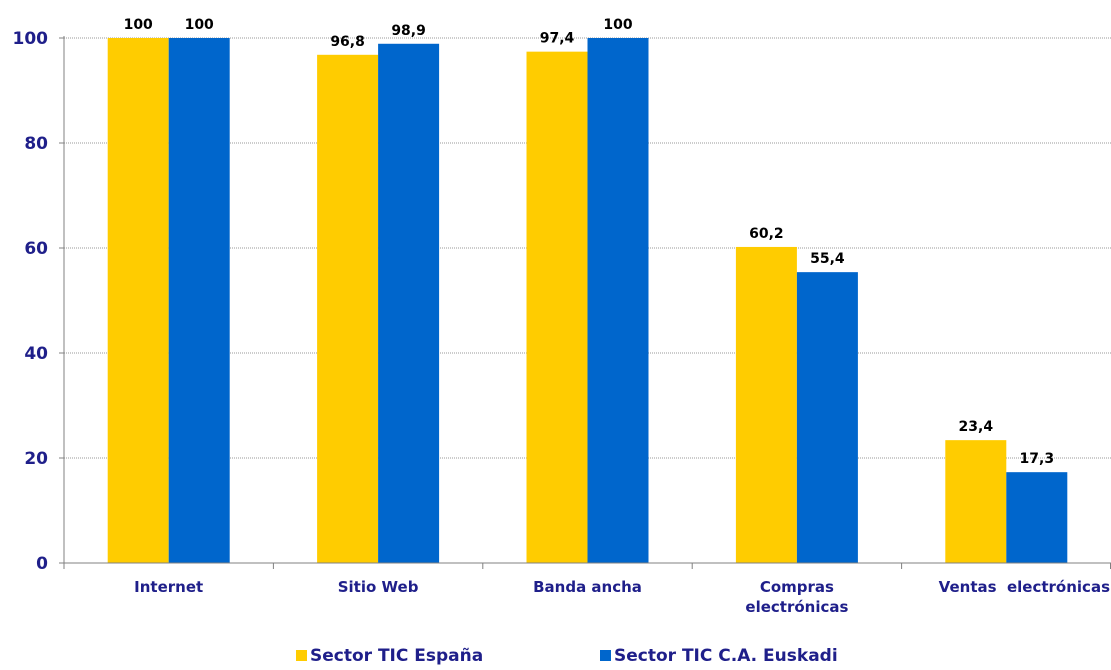 Image resolution: width=1111 pixels, height=670 pixels. What do you see at coordinates (587, 587) in the screenshot?
I see `x-tick-label: Banda ancha` at bounding box center [587, 587].